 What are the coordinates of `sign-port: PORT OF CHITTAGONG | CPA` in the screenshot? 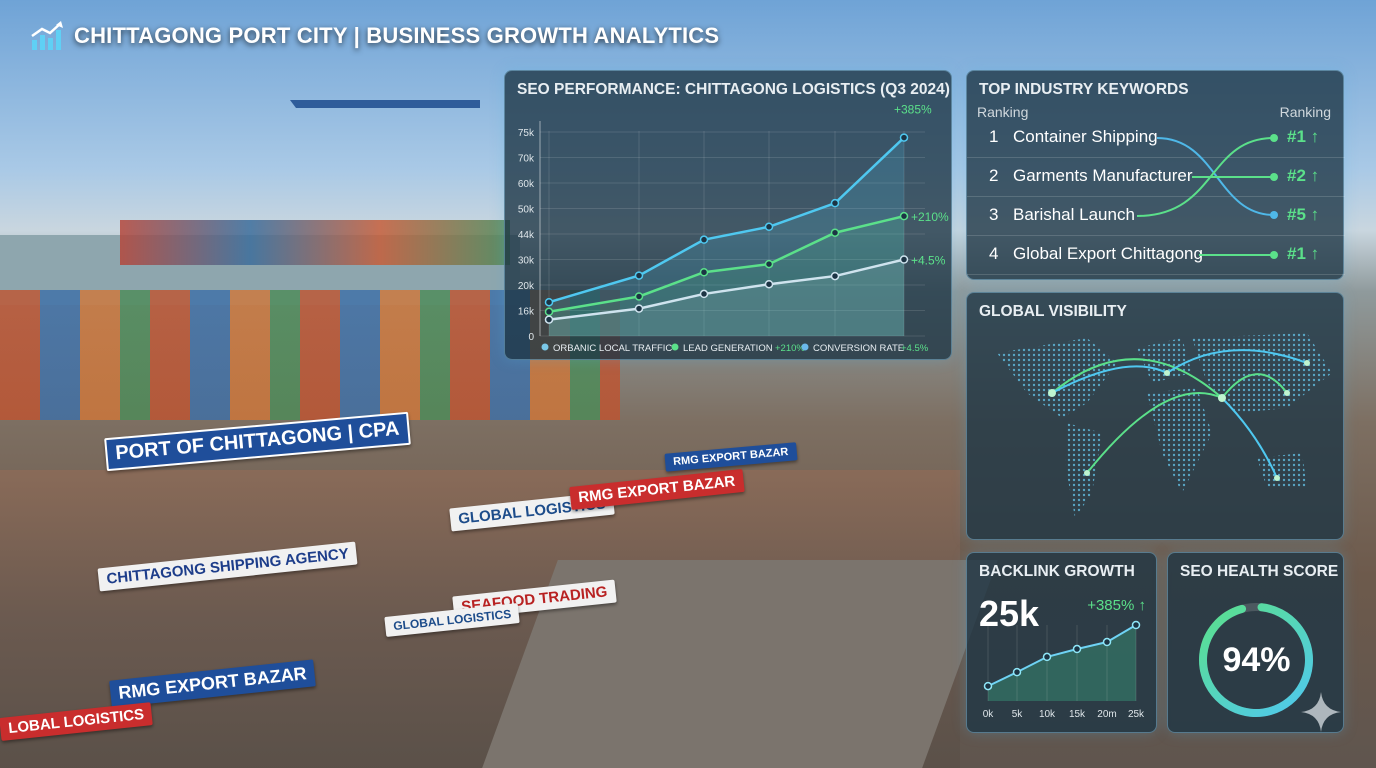 It's located at (257, 441).